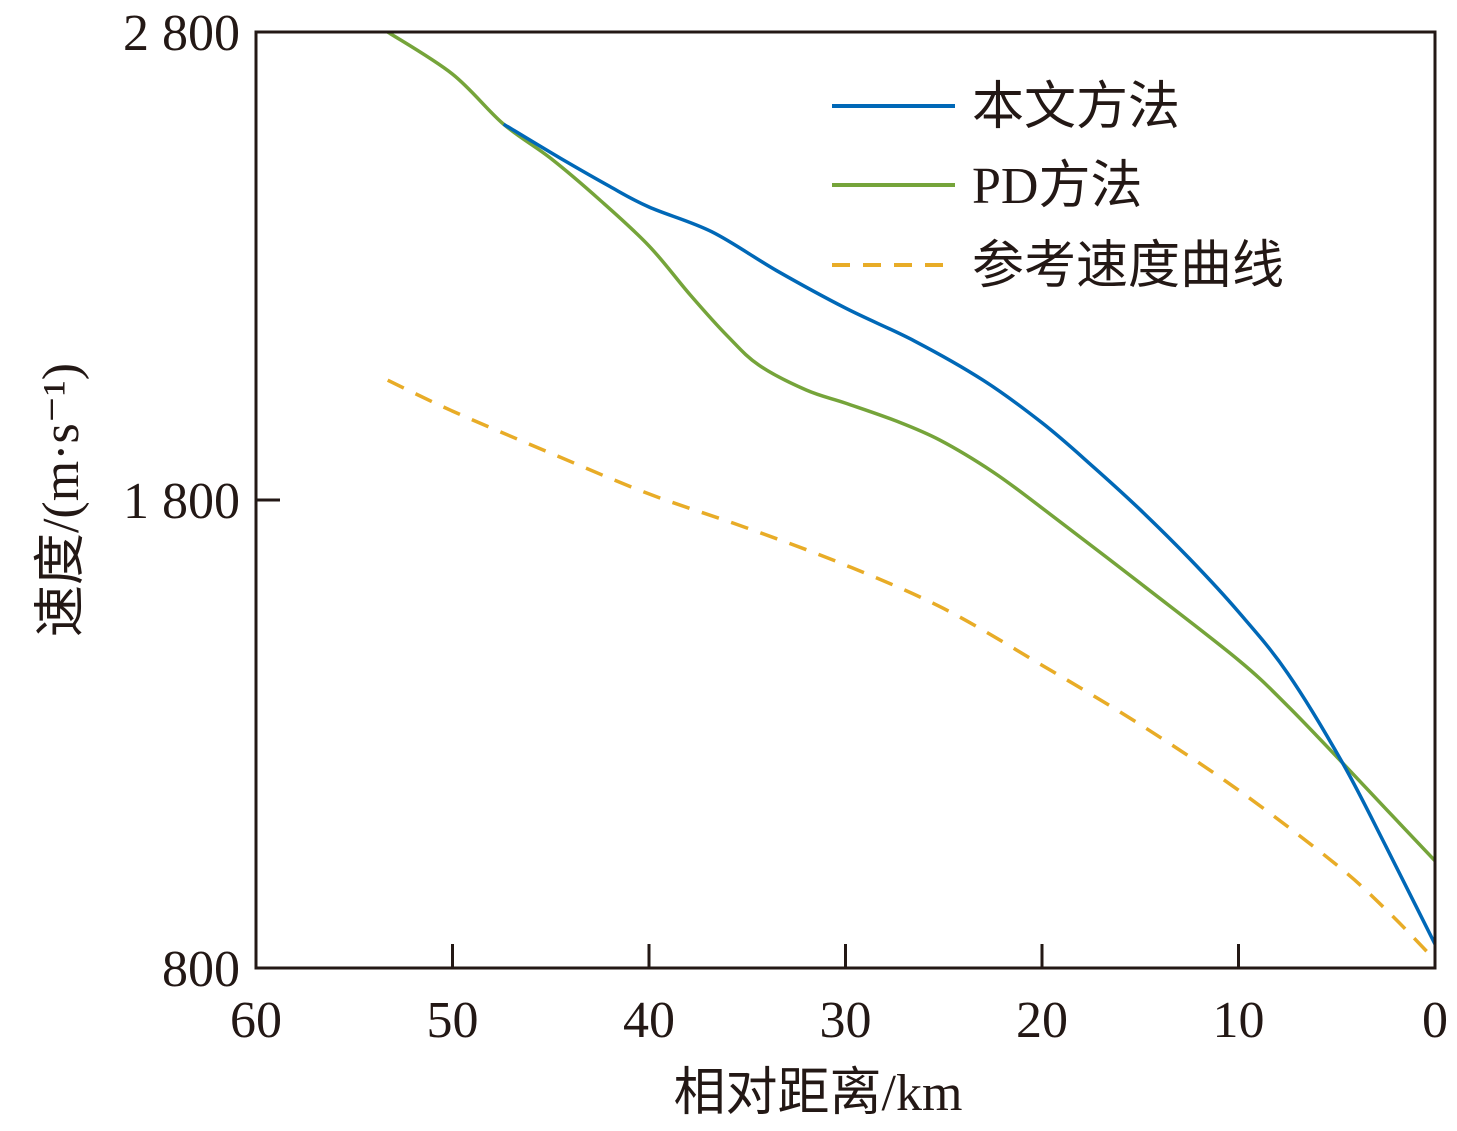 The image size is (1457, 1131). What do you see at coordinates (1128, 266) in the screenshot?
I see `legend-label: 参考速度曲线` at bounding box center [1128, 266].